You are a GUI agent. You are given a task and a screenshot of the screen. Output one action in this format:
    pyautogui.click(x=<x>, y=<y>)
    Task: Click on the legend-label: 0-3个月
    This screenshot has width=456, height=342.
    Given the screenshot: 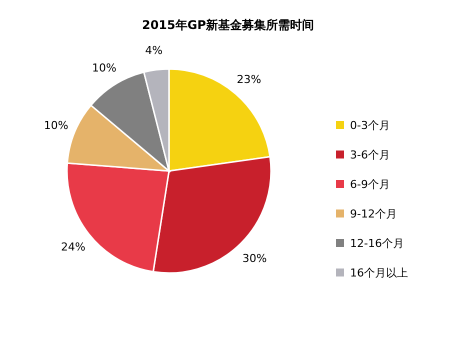 What is the action you would take?
    pyautogui.click(x=370, y=125)
    